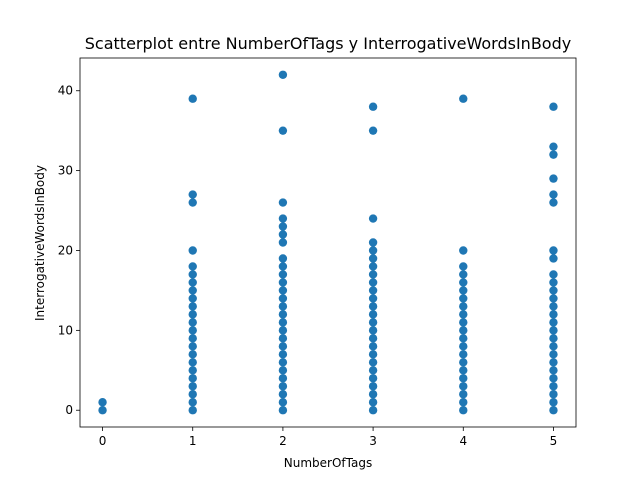  Describe the element at coordinates (283, 441) in the screenshot. I see `x-tick-label: 2` at that location.